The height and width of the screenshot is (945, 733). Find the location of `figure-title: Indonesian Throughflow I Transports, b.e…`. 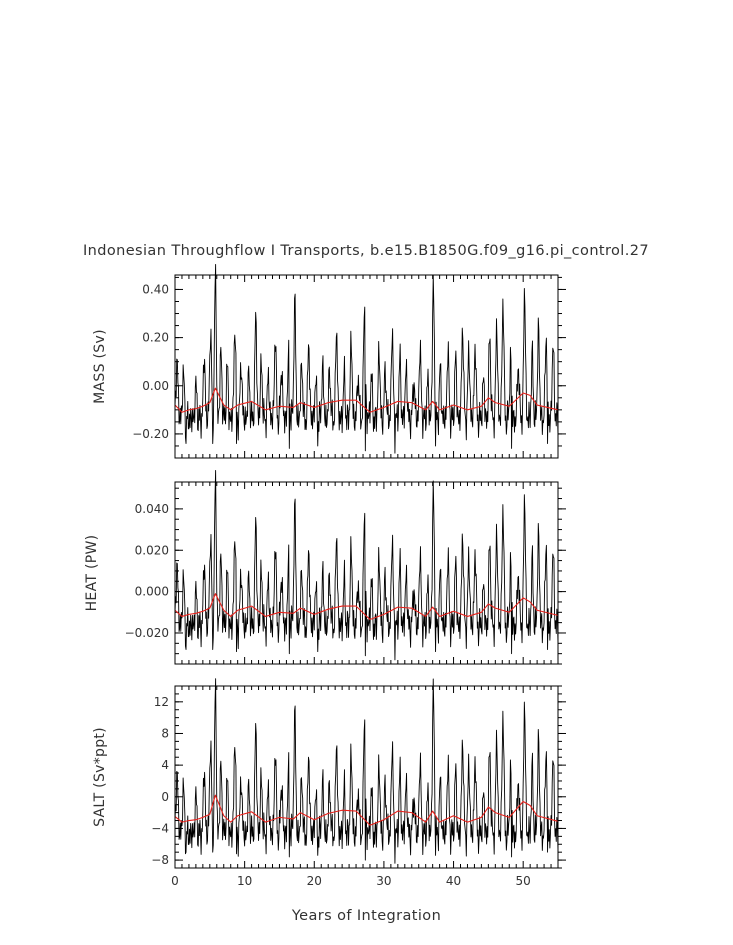

figure-title: Indonesian Throughflow I Transports, b.e… is located at coordinates (366, 251).